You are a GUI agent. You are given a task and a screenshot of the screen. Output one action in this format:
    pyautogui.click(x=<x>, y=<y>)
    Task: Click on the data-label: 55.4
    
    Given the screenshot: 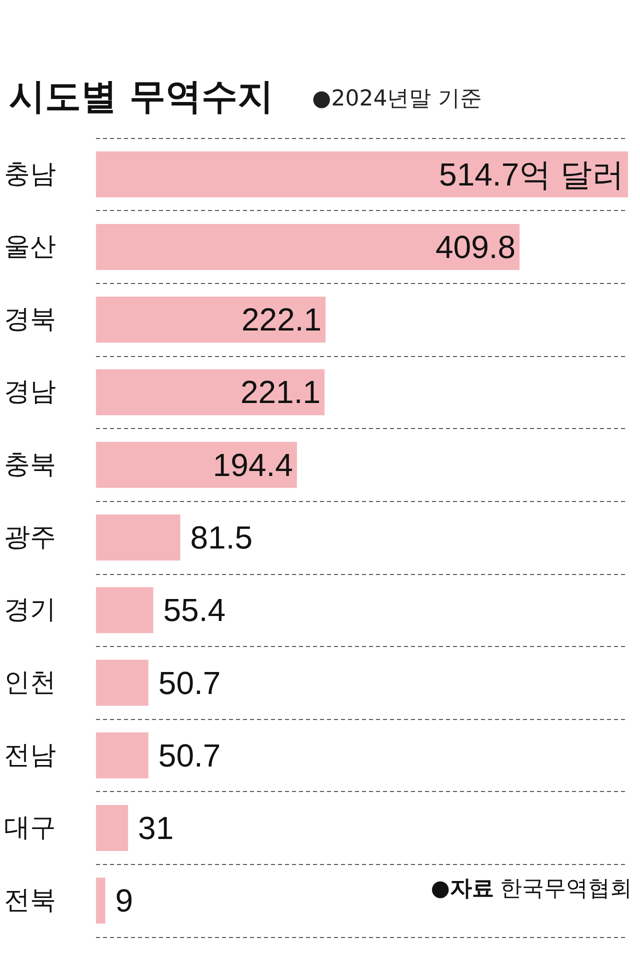 What is the action you would take?
    pyautogui.click(x=194, y=610)
    